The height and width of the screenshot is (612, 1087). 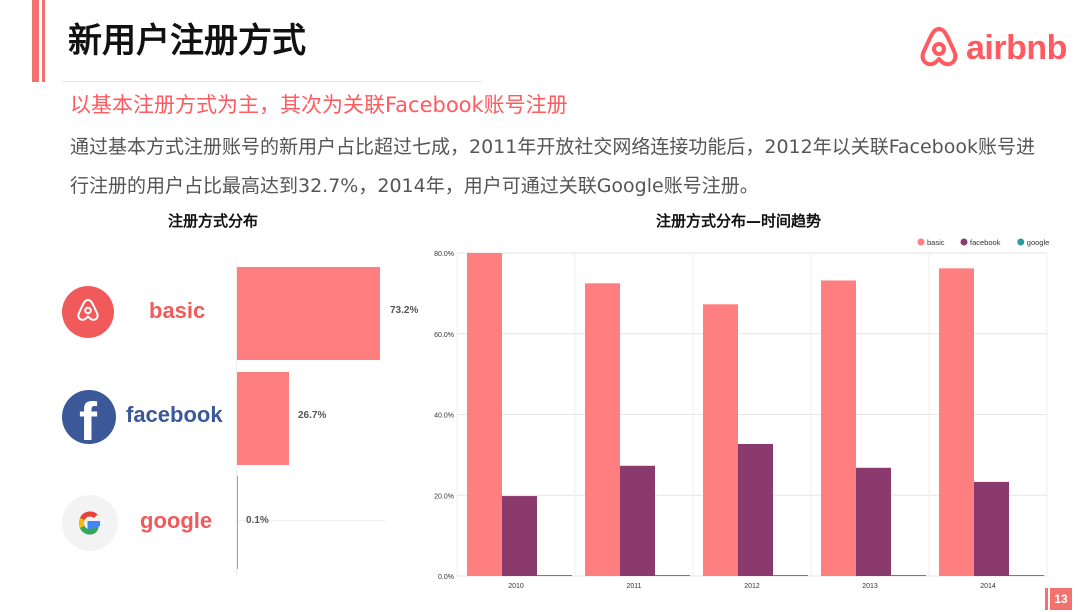 I want to click on subtitle: 以基本注册方式为主，其次为关联Facebook账号注册, so click(x=319, y=105).